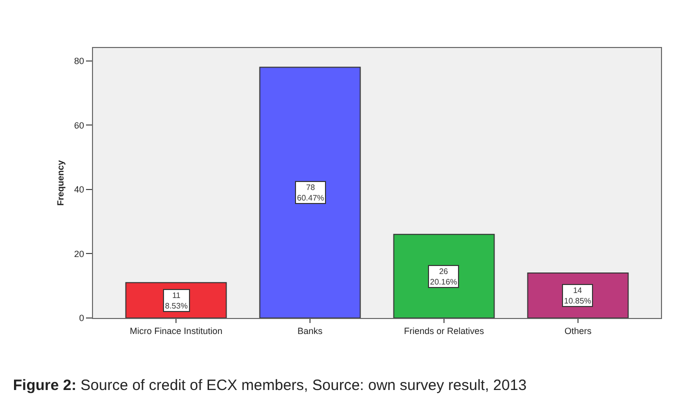 This screenshot has height=412, width=678. Describe the element at coordinates (578, 331) in the screenshot. I see `x-tick-label: Others` at that location.